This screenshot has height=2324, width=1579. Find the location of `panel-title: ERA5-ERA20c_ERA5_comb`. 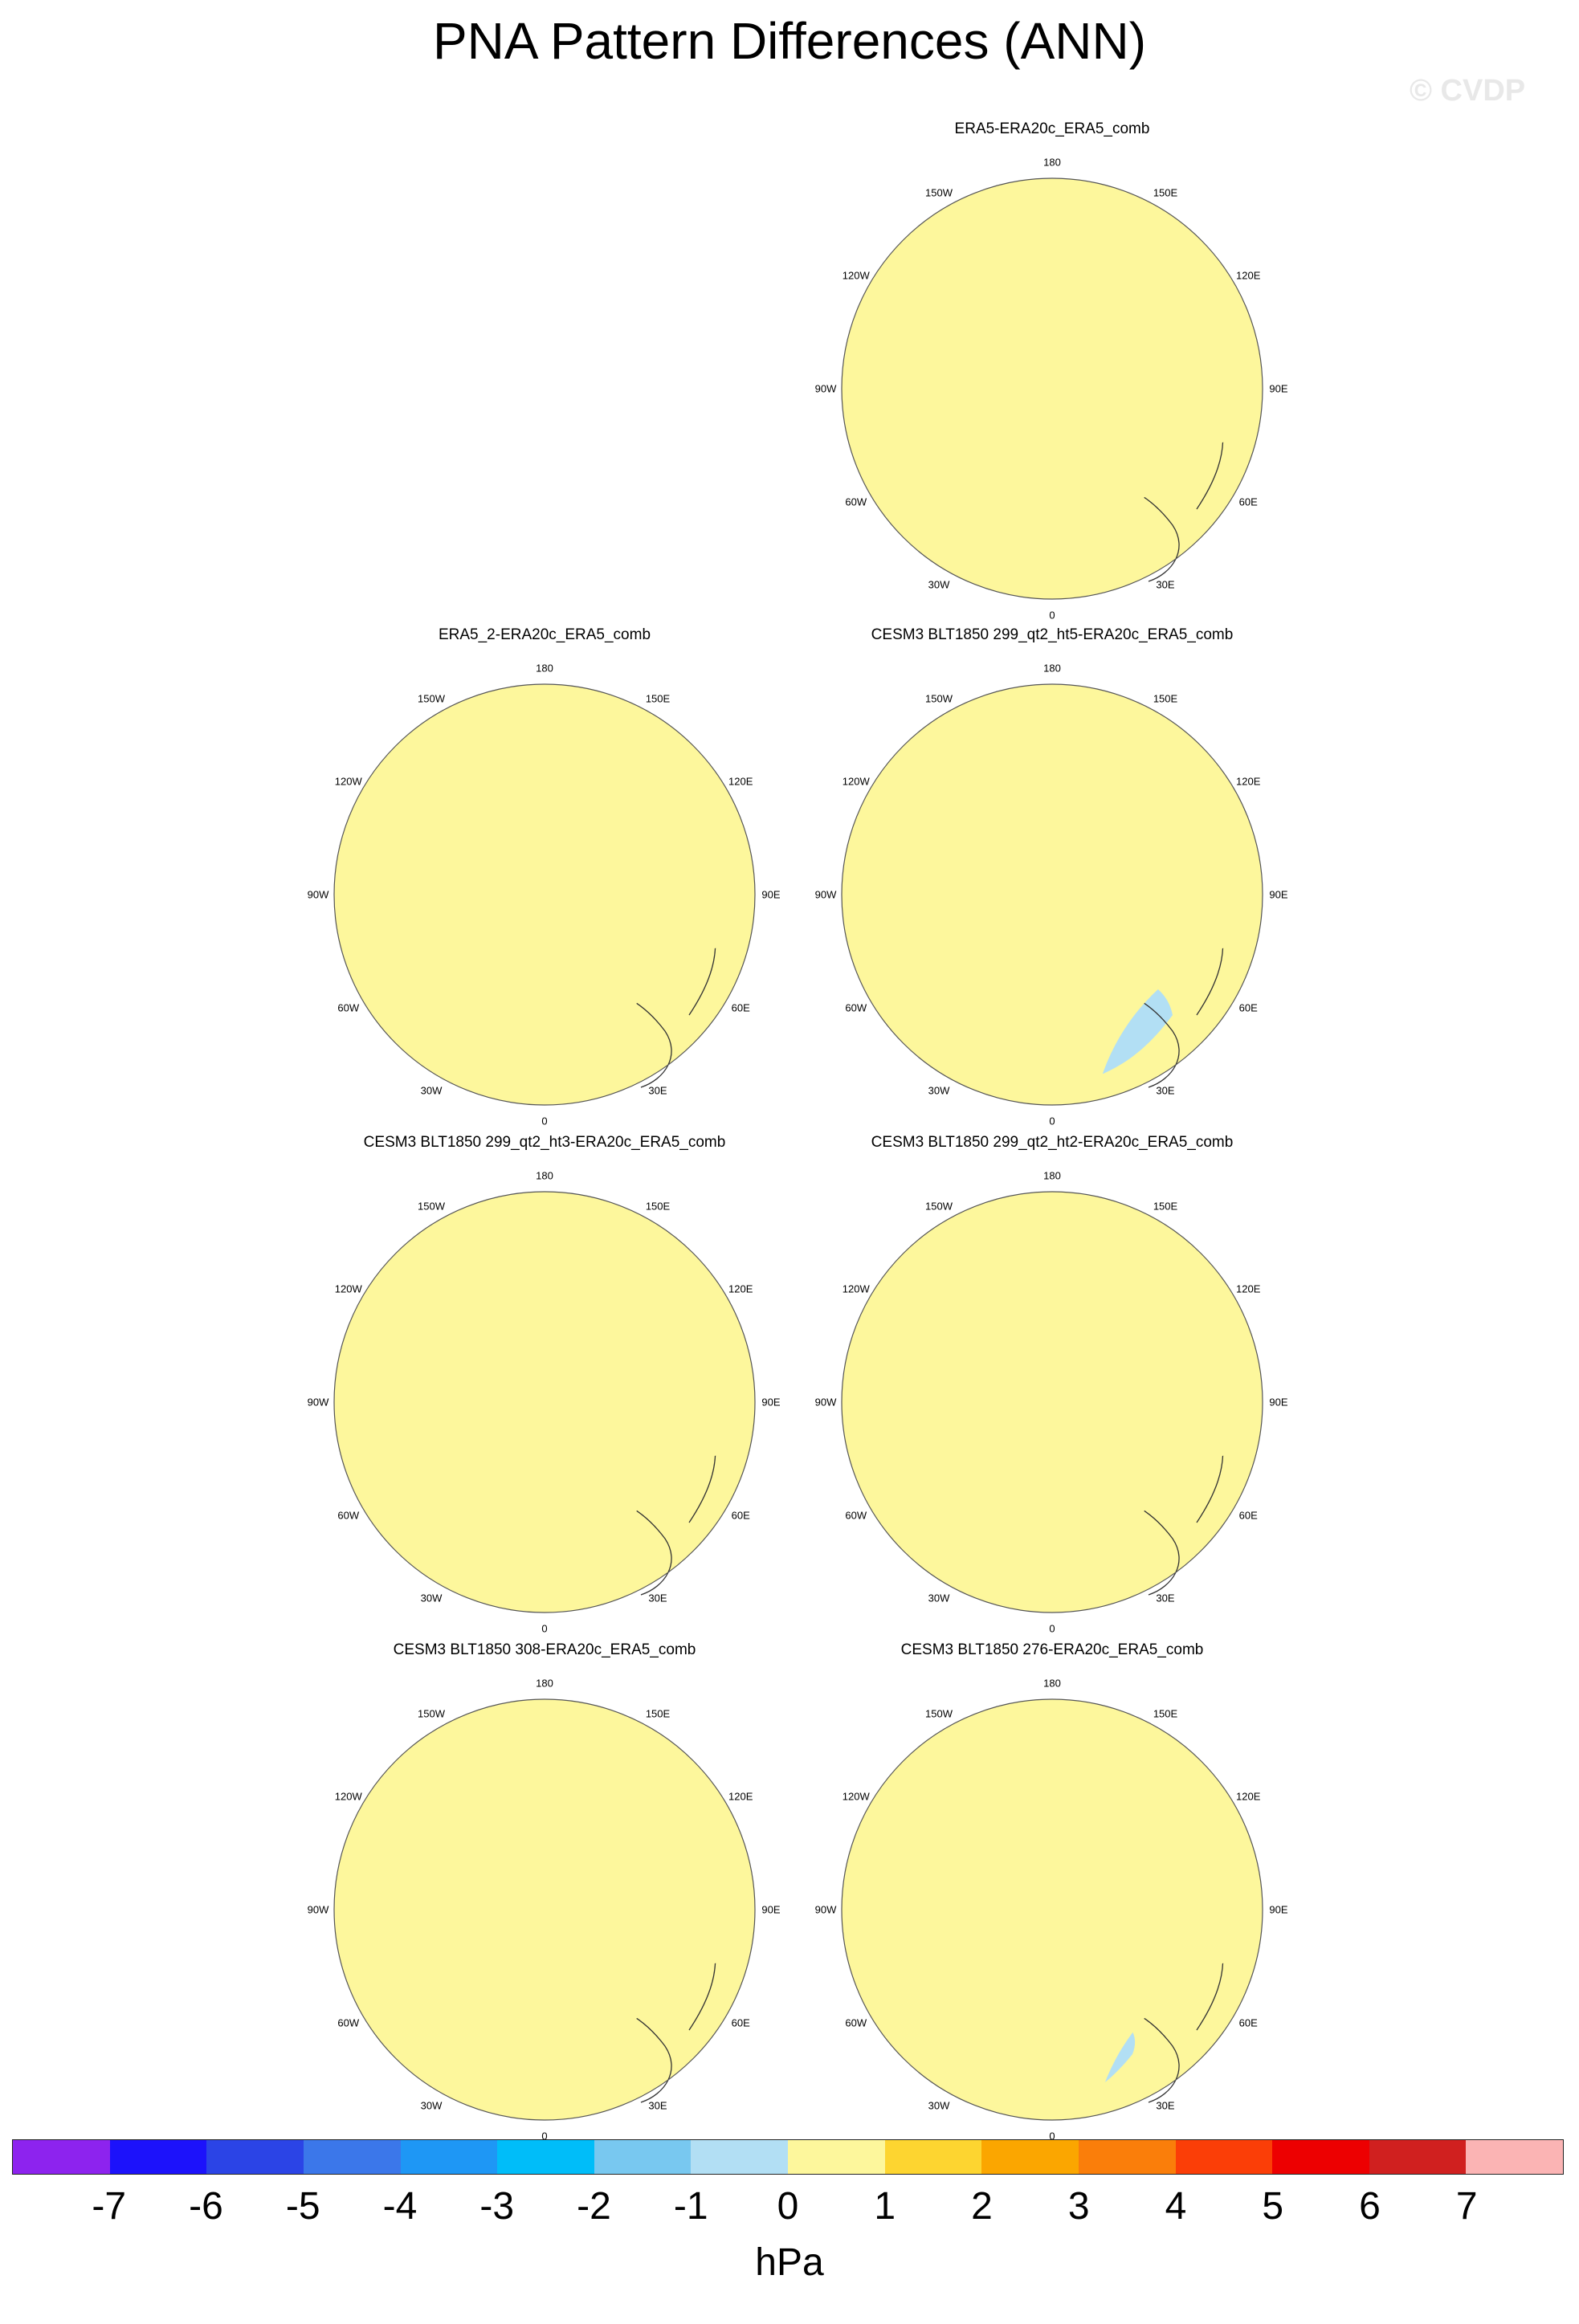

panel-title: ERA5-ERA20c_ERA5_comb is located at coordinates (1052, 129).